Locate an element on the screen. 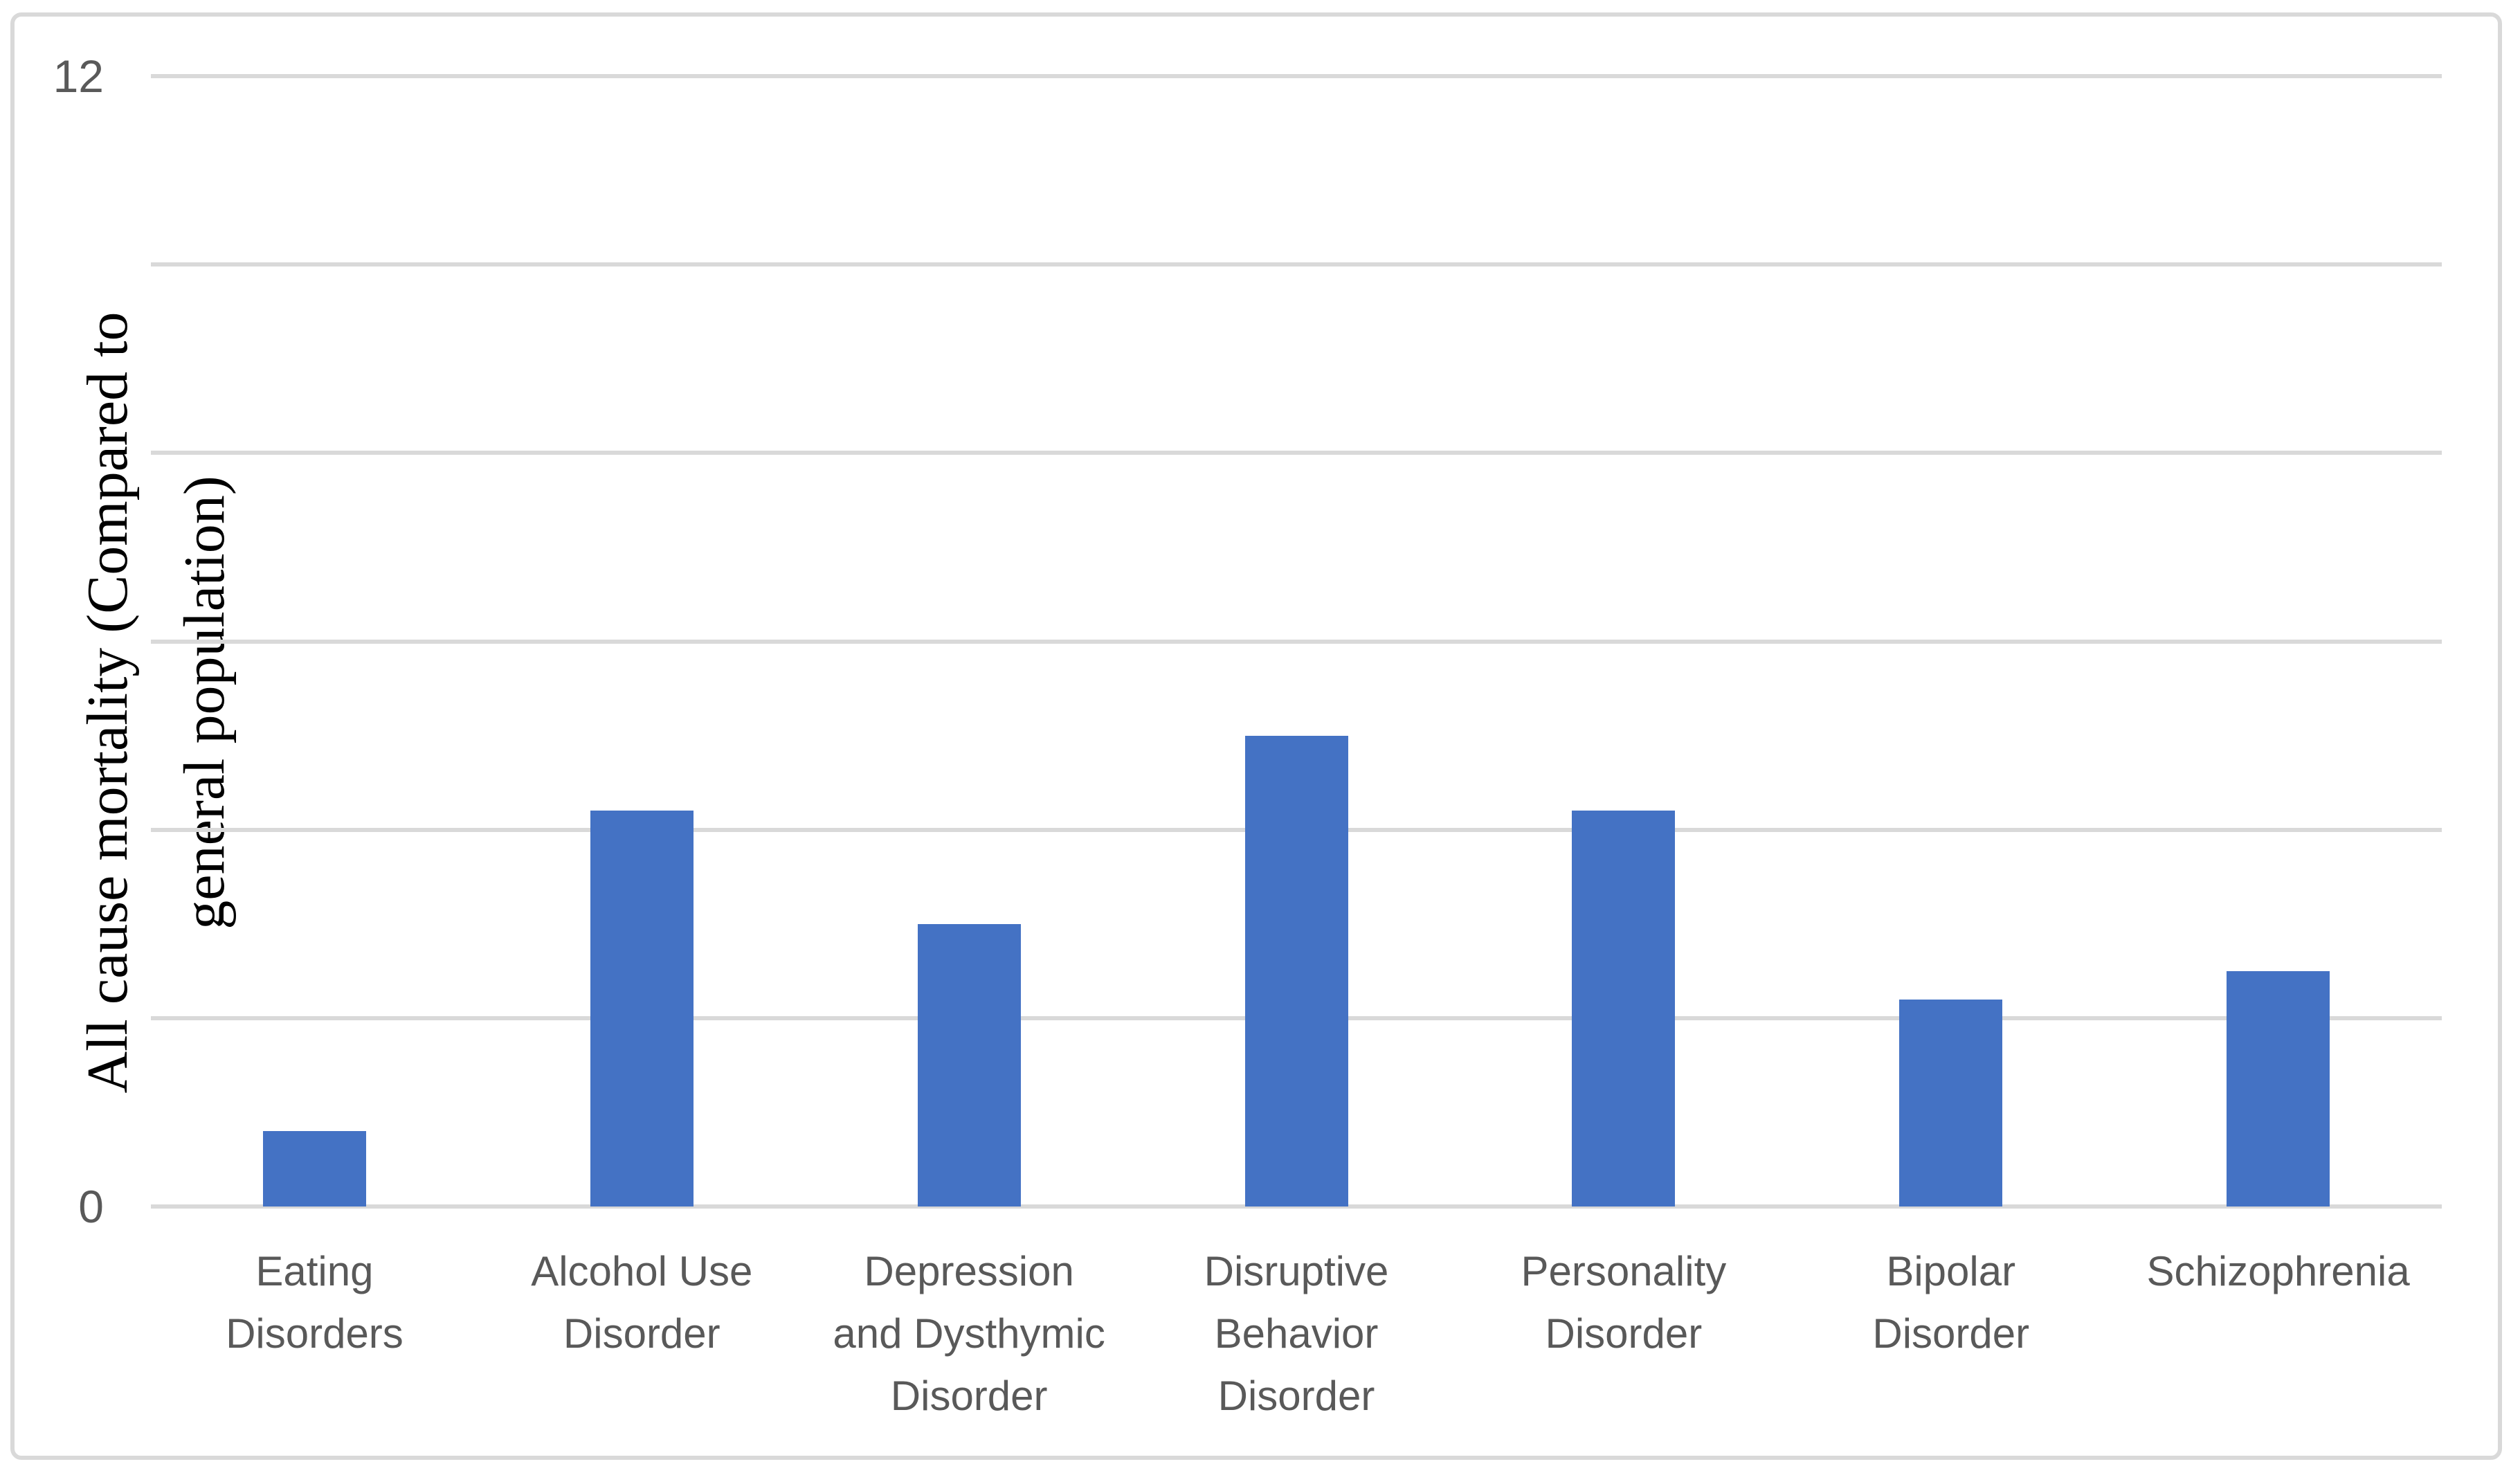 The width and height of the screenshot is (2520, 1482). category-label-line: Disorders is located at coordinates (315, 1333).